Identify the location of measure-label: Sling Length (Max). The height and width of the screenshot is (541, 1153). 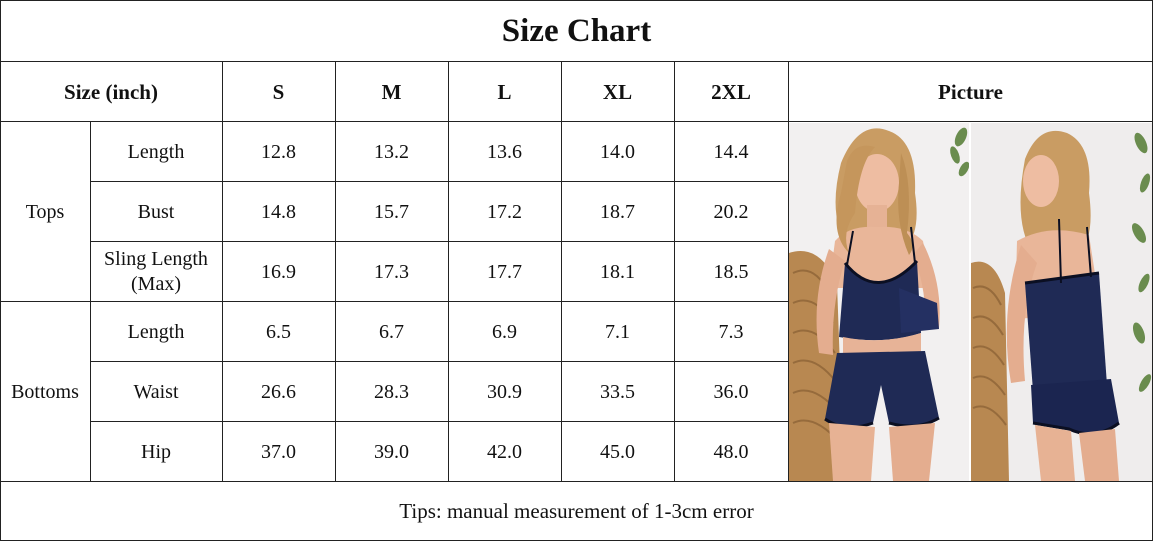
(156, 272).